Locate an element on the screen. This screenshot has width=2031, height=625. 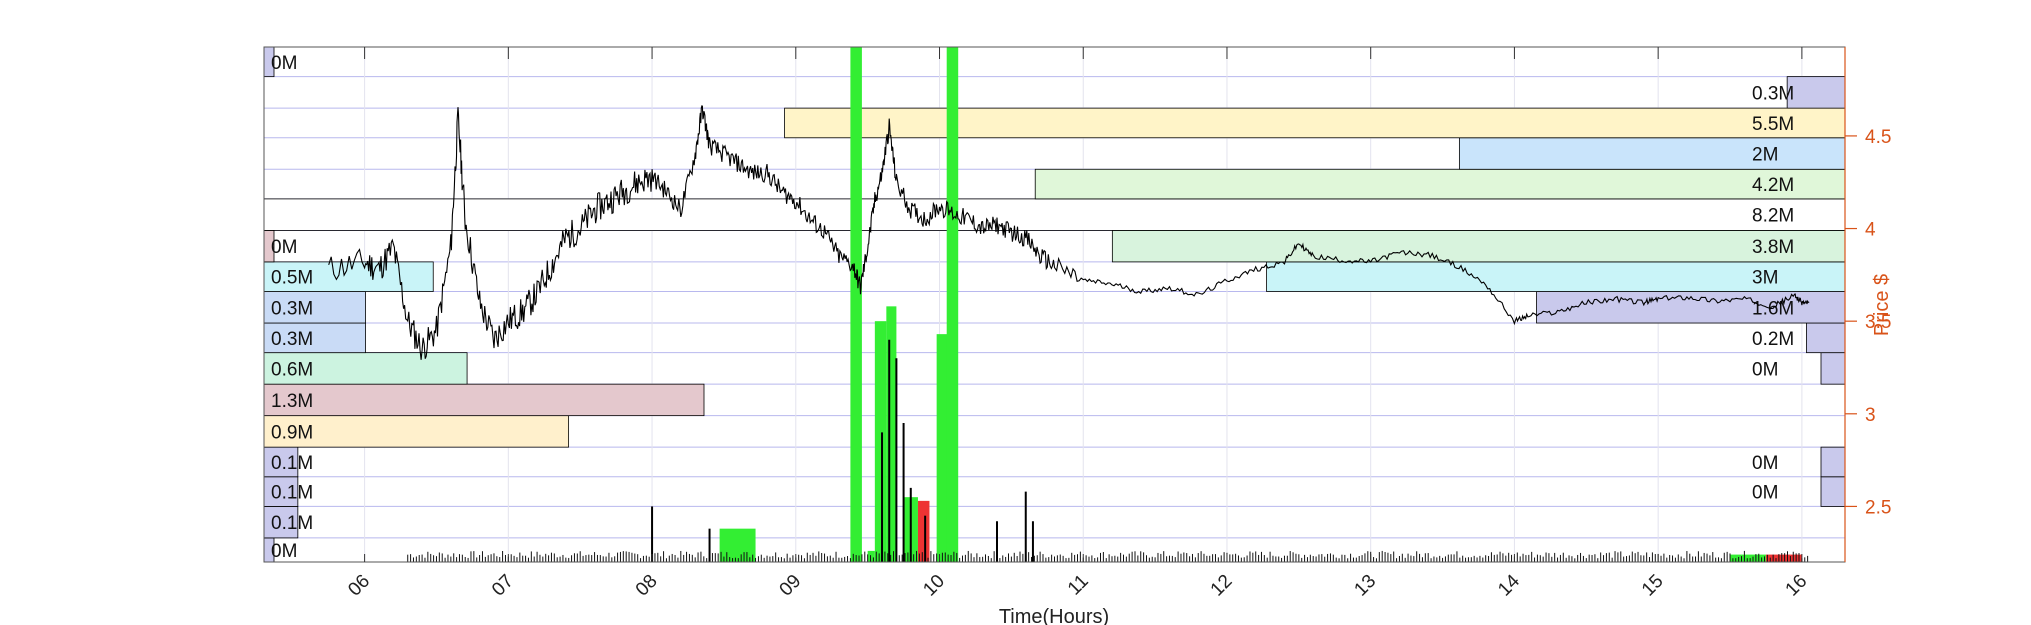
right-profile-label: 0.3M is located at coordinates (1773, 93).